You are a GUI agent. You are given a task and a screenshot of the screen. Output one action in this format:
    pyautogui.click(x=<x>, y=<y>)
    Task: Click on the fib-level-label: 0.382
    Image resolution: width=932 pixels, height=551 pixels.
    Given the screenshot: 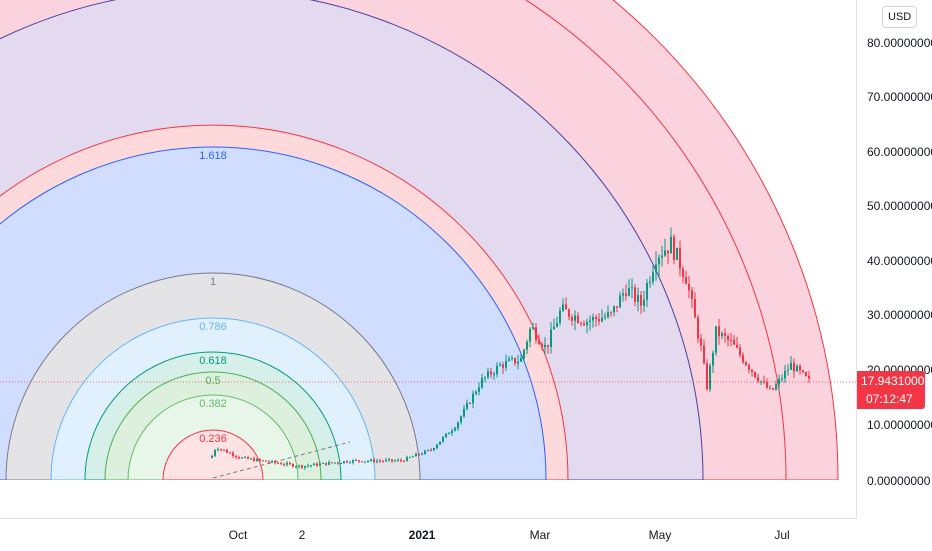 What is the action you would take?
    pyautogui.click(x=213, y=404)
    